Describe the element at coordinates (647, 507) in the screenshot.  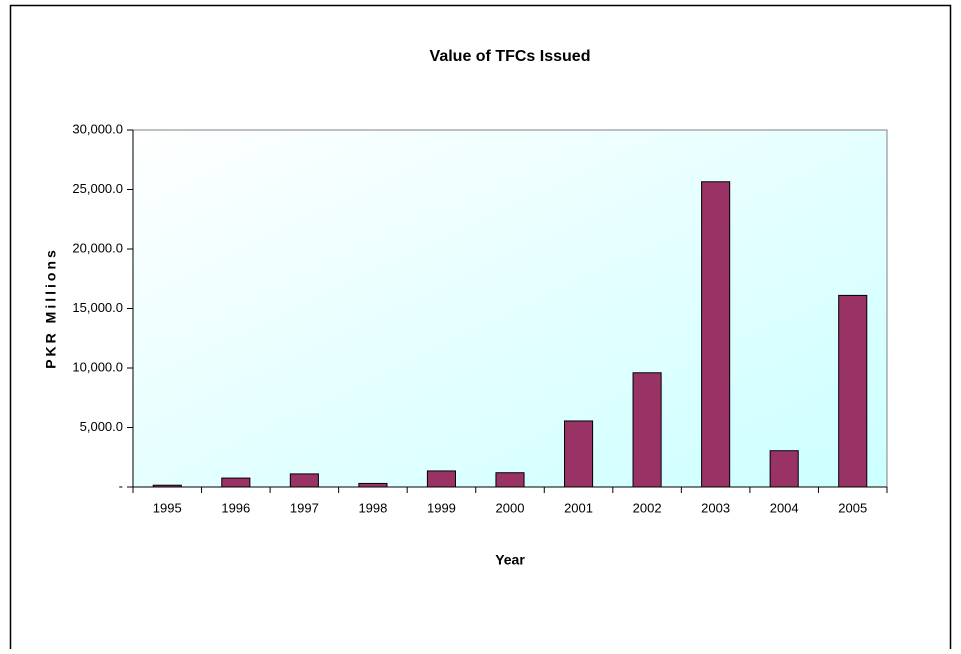
I see `x-tick-label: 2002` at that location.